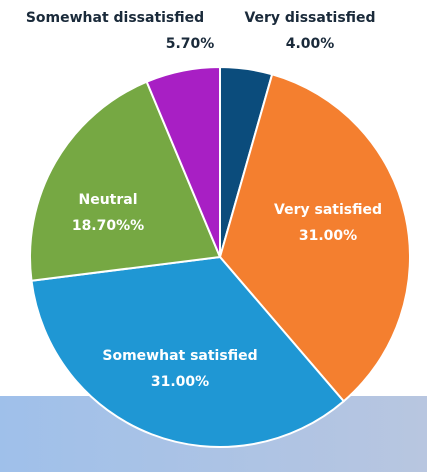 Image resolution: width=427 pixels, height=472 pixels. Describe the element at coordinates (190, 44) in the screenshot. I see `slice-value-label: 5.70%` at that location.